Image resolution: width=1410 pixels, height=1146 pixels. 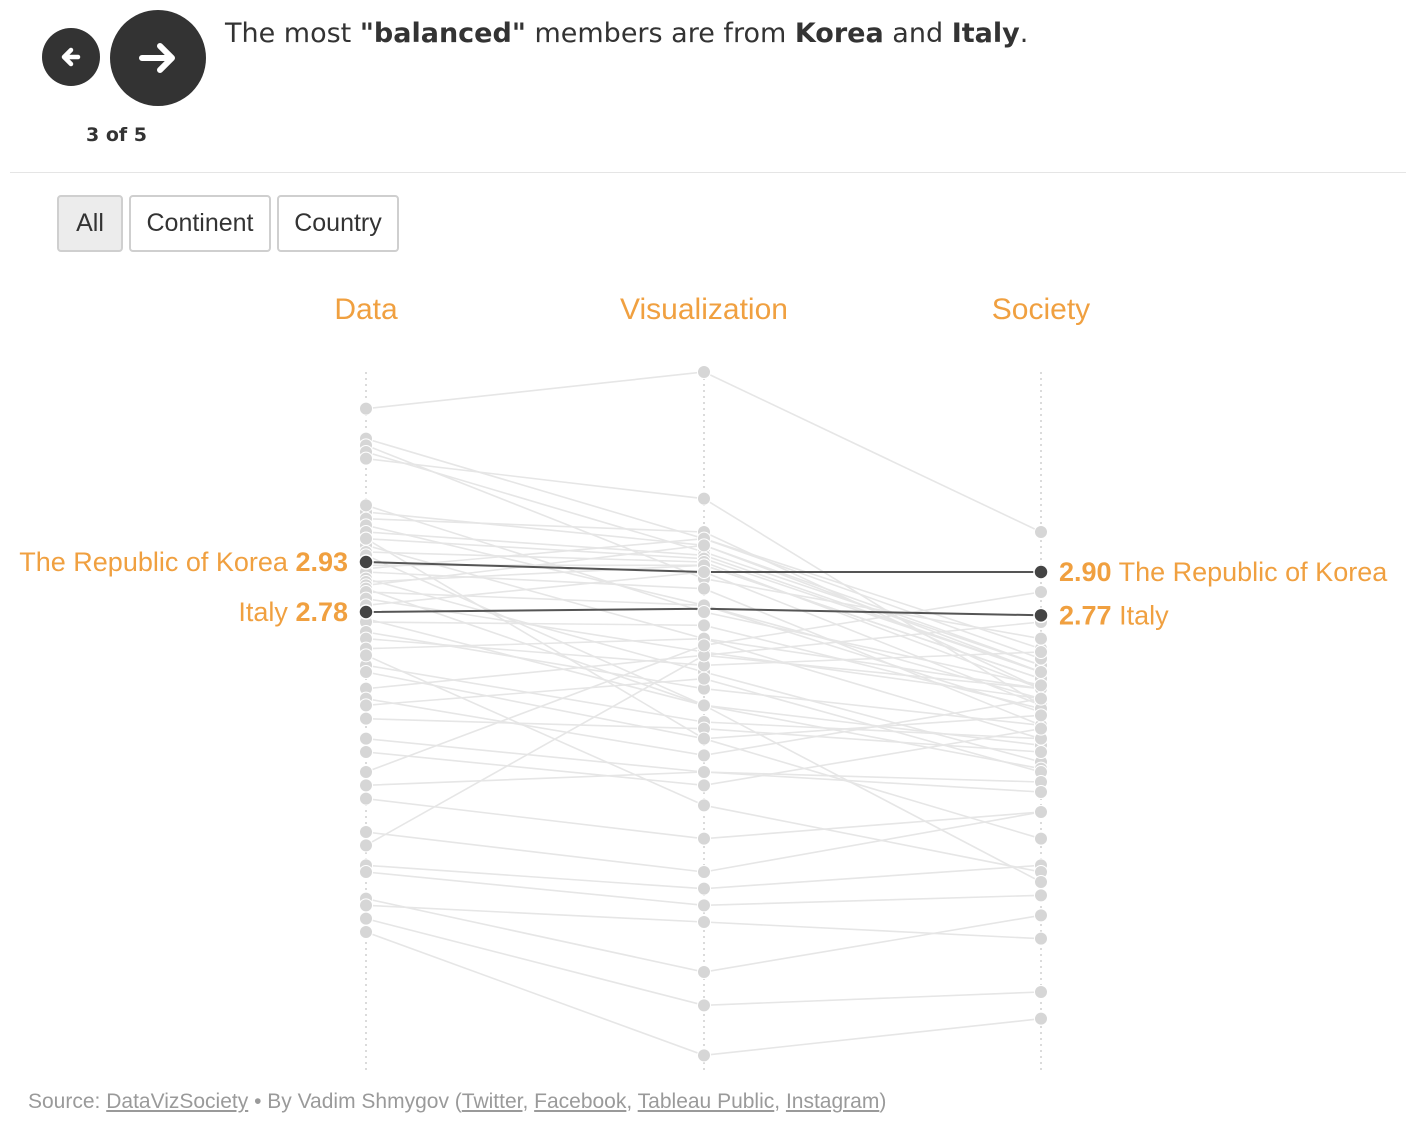 What do you see at coordinates (338, 223) in the screenshot?
I see `filter-country-button: Country` at bounding box center [338, 223].